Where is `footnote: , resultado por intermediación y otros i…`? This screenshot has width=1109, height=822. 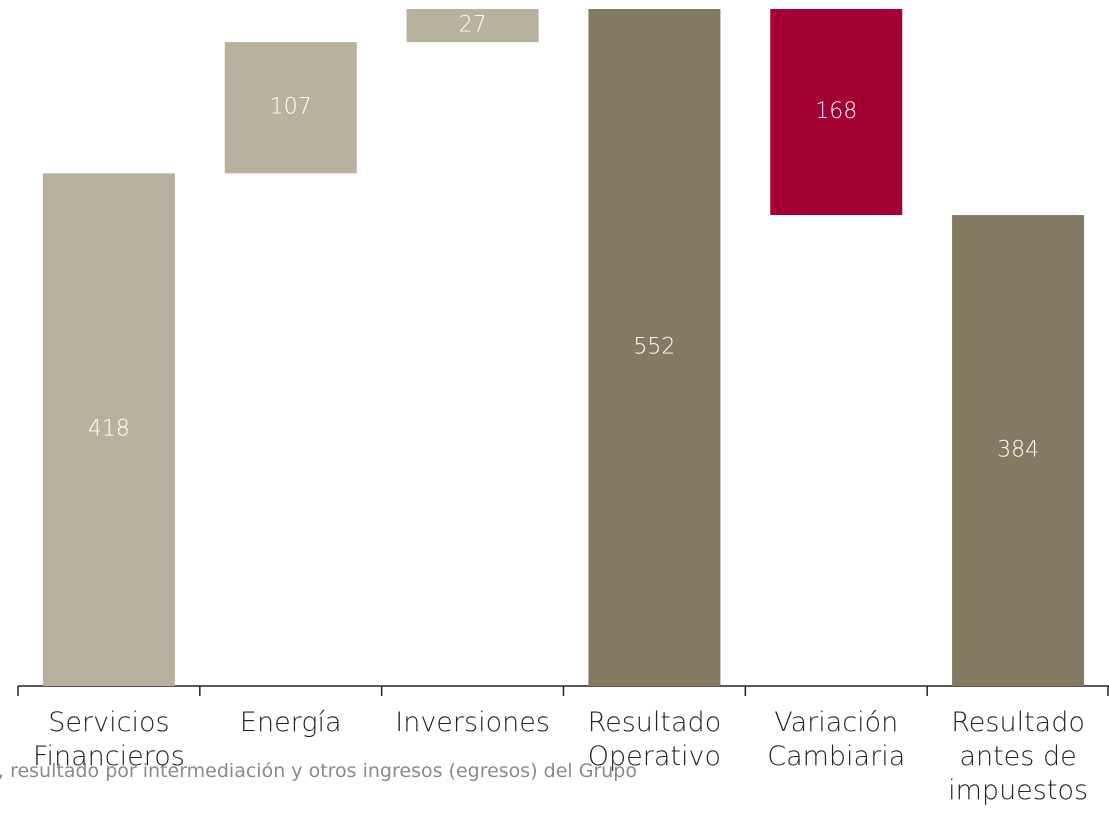
footnote: , resultado por intermediación y otros i… is located at coordinates (318, 771).